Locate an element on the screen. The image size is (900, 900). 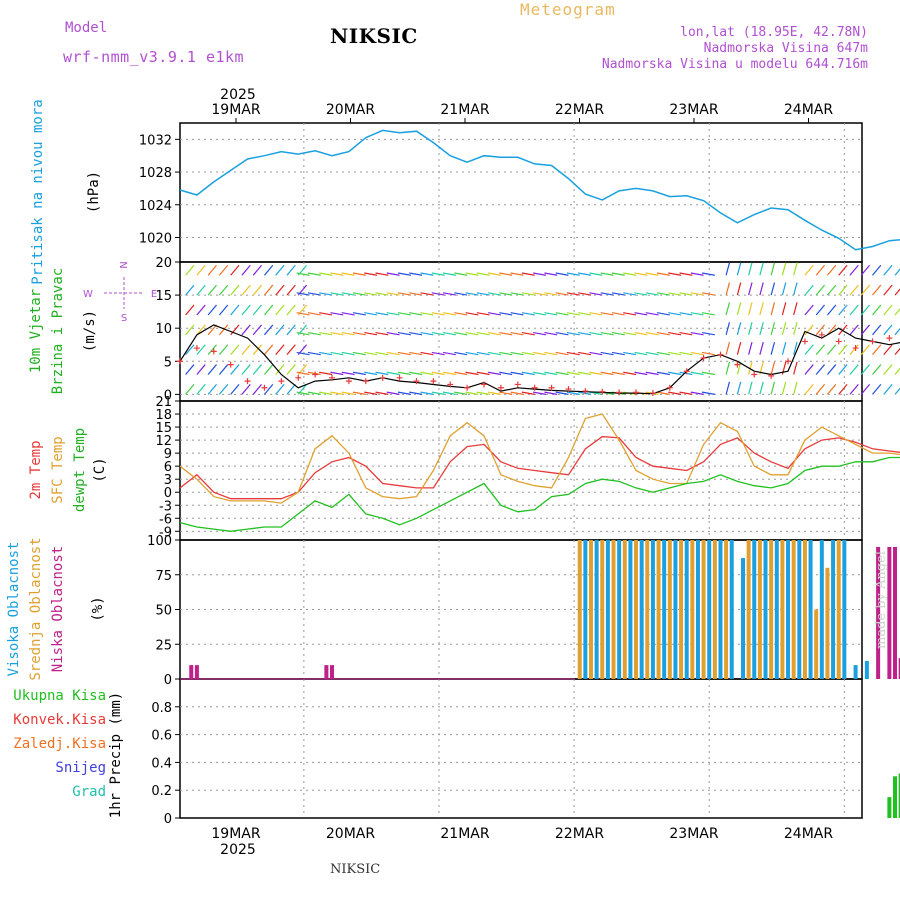
date-label-bottom: 22MAR is located at coordinates (579, 834).